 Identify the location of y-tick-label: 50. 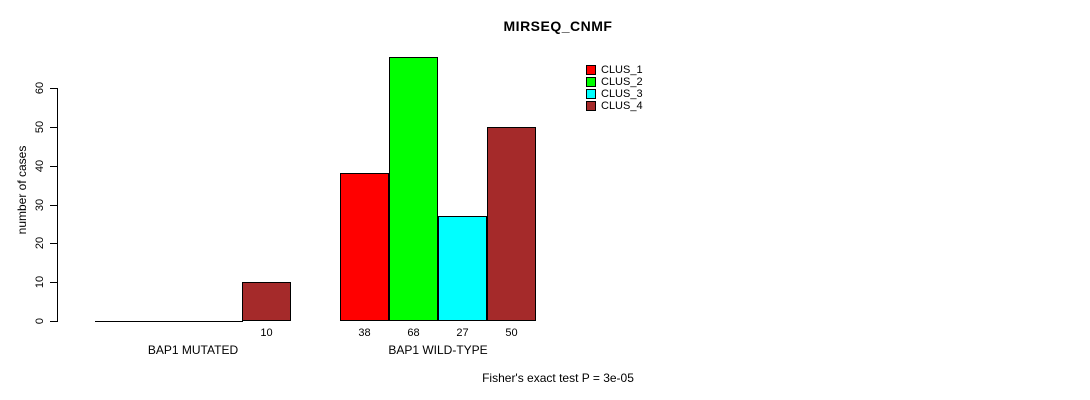
(40, 126).